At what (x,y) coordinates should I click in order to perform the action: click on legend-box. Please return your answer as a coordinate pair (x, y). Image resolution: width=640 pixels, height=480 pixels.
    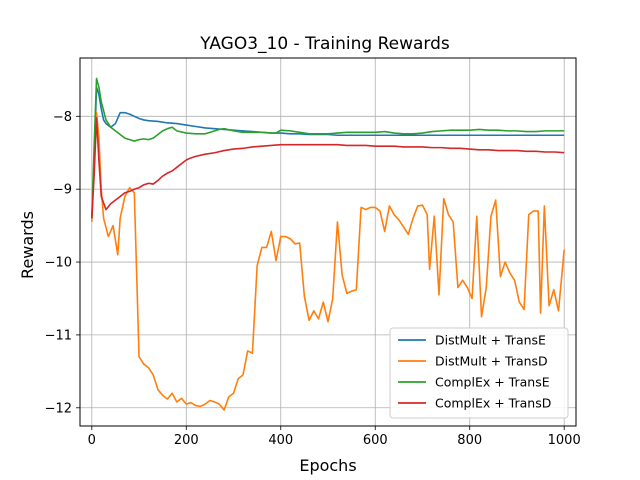
    Looking at the image, I should click on (479, 373).